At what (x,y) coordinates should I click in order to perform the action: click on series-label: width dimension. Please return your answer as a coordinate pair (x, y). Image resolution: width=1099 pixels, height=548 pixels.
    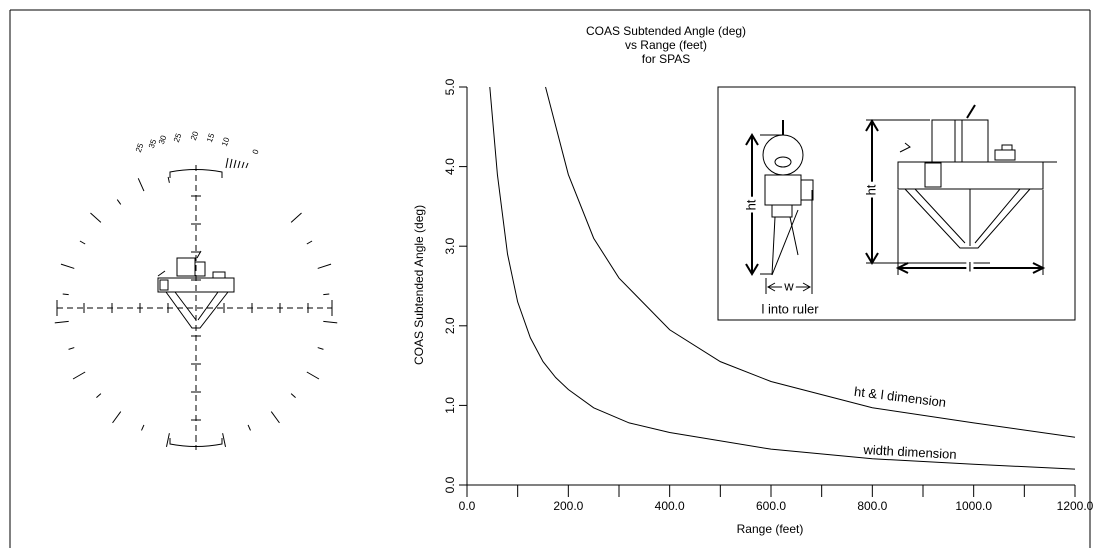
    Looking at the image, I should click on (909, 452).